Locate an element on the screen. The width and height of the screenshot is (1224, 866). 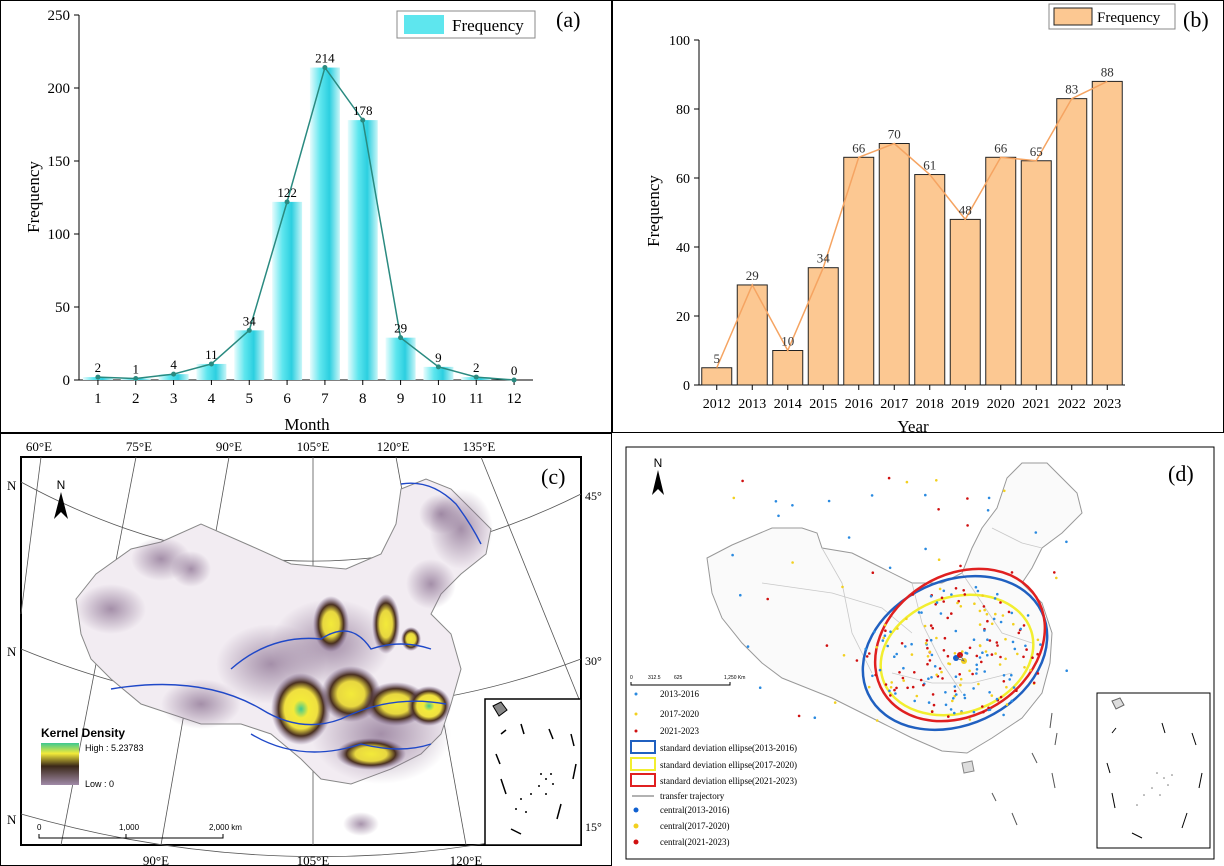
svg-text: 312.5 is located at coordinates (654, 678).